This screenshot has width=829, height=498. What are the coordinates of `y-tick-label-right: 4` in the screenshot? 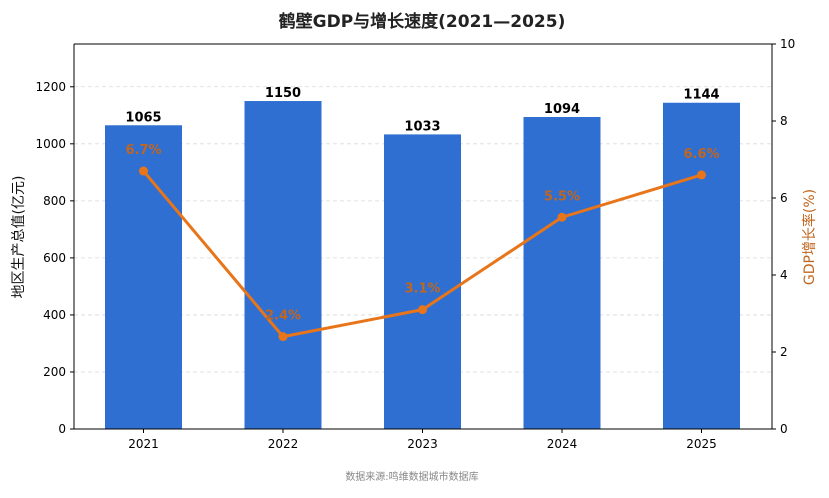 It's located at (784, 275).